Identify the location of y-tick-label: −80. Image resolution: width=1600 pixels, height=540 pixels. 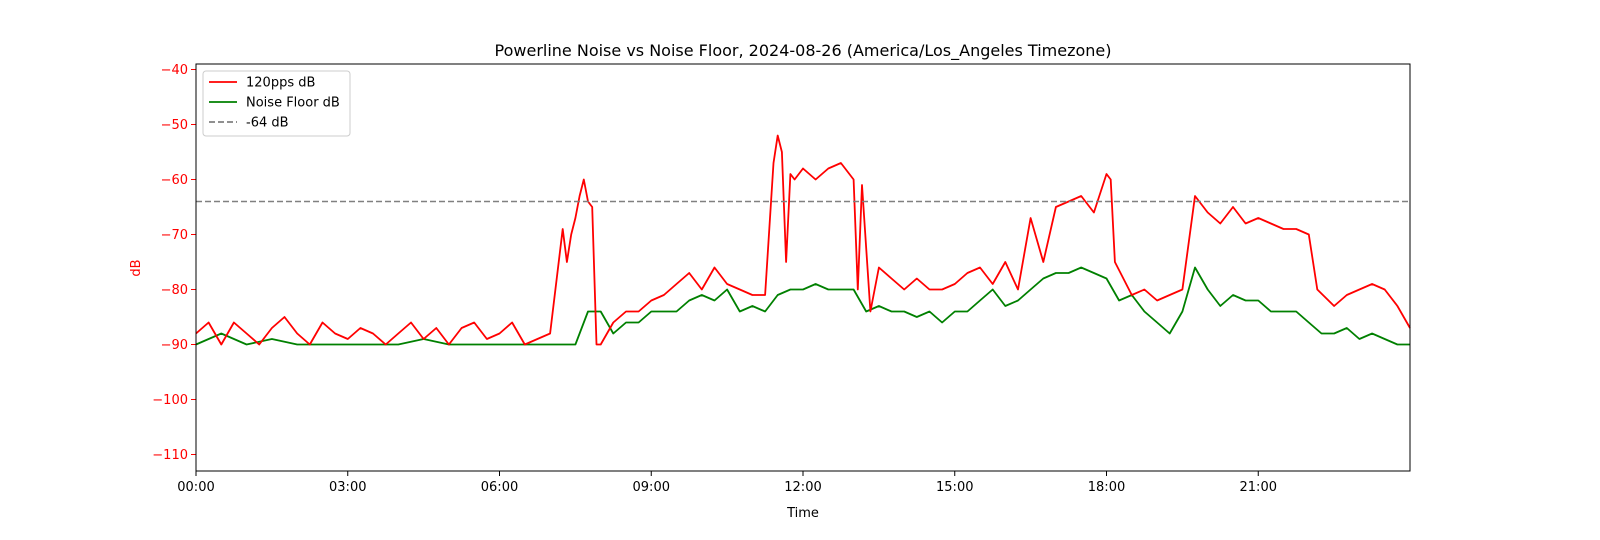
(174, 290).